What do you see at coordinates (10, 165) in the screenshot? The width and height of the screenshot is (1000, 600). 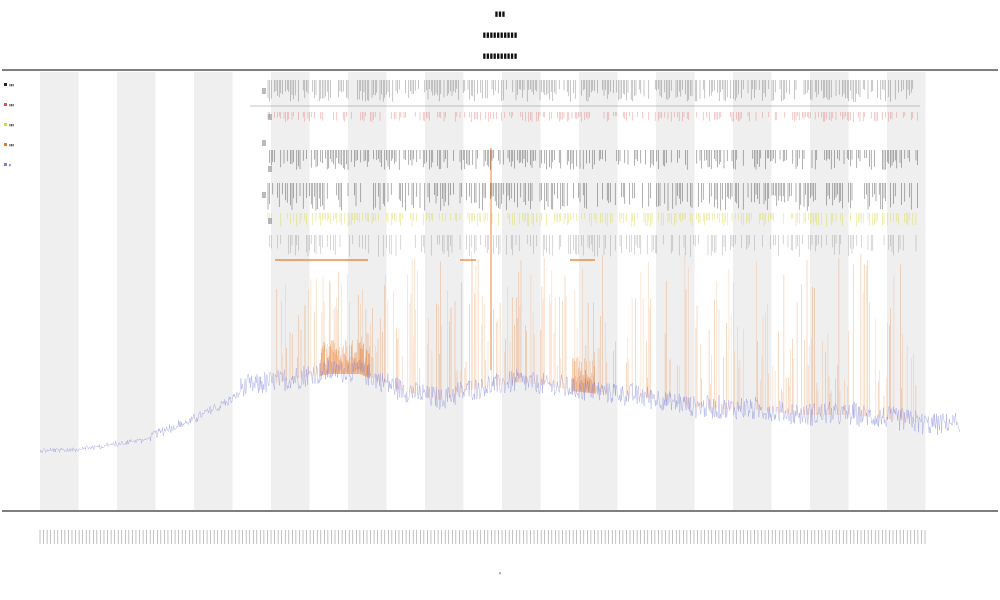 I see `legend-label: ▮` at bounding box center [10, 165].